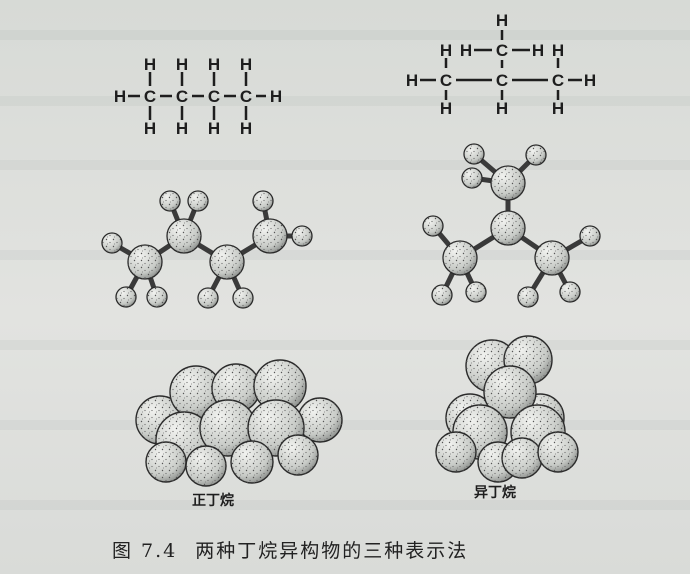  I want to click on n-butane-atom-symbols: H C C C C H H H H H H H H H, so click(198, 96).